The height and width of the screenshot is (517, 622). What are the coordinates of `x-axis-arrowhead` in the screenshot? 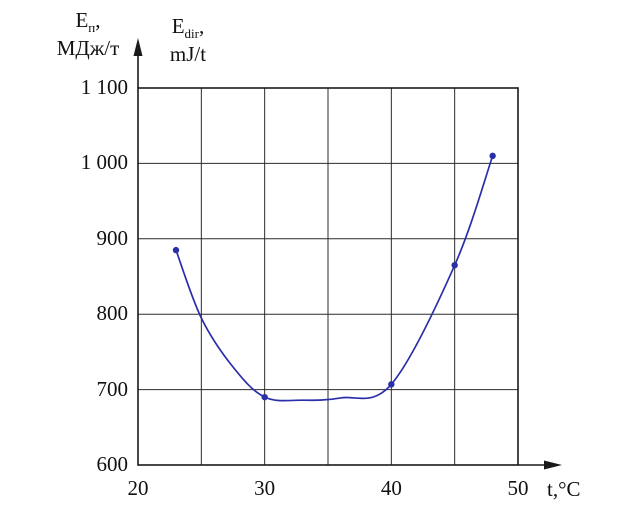 It's located at (553, 465).